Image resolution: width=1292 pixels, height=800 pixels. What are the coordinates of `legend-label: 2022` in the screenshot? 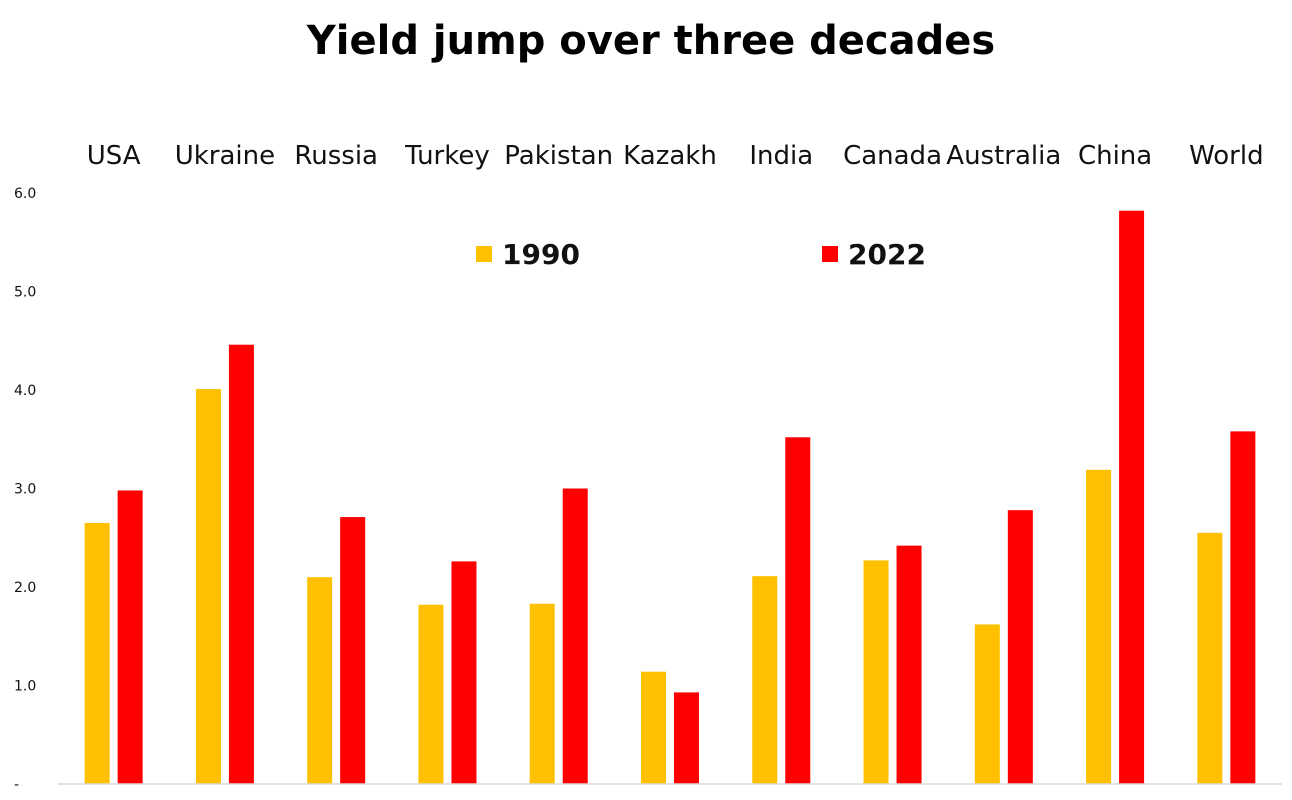 It's located at (887, 254).